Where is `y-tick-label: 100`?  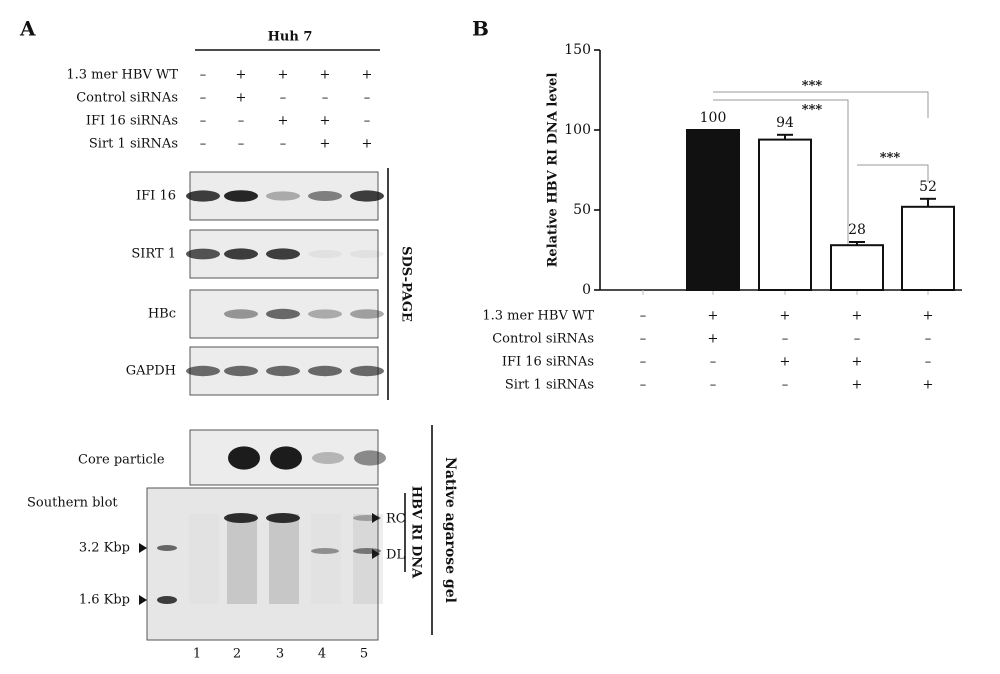 y-tick-label: 100 is located at coordinates (577, 130).